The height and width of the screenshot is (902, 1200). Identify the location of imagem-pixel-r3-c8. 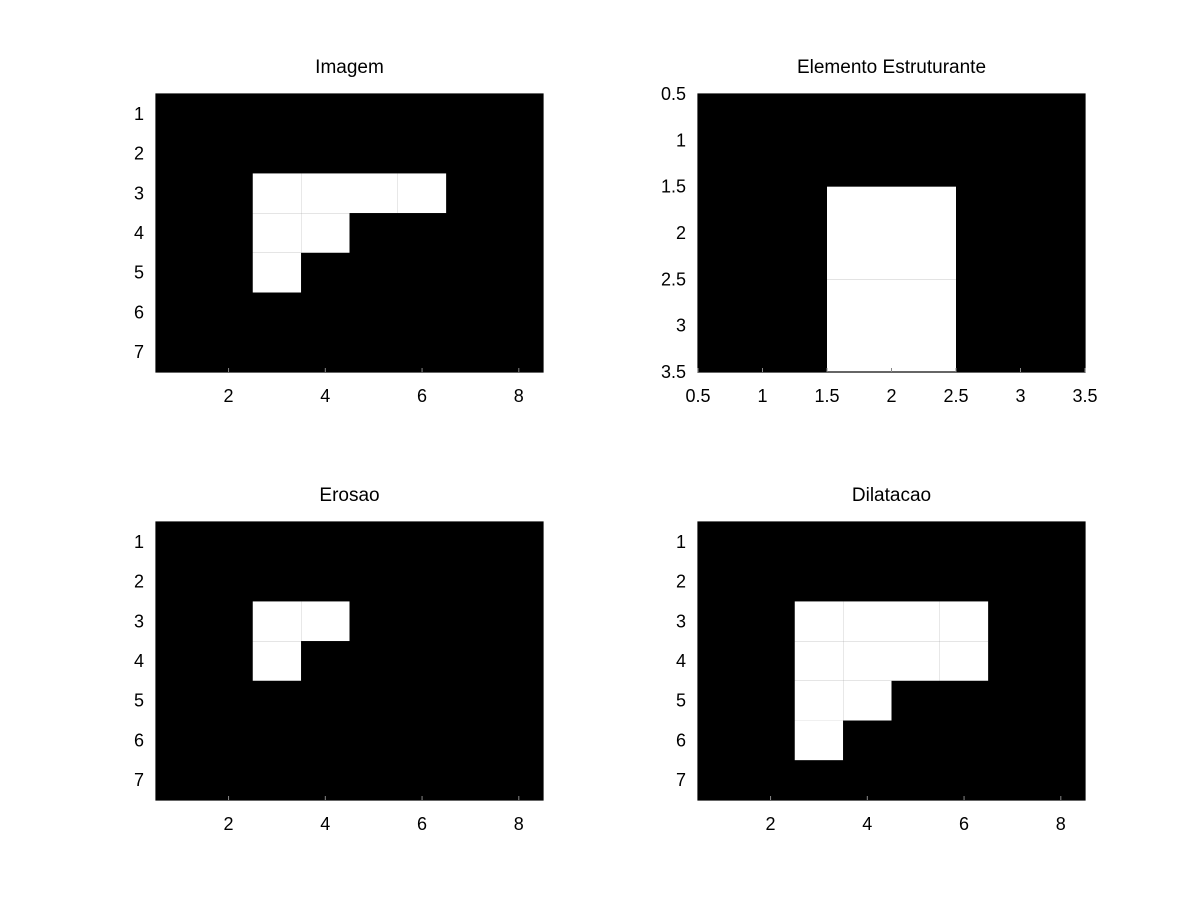
(518, 193).